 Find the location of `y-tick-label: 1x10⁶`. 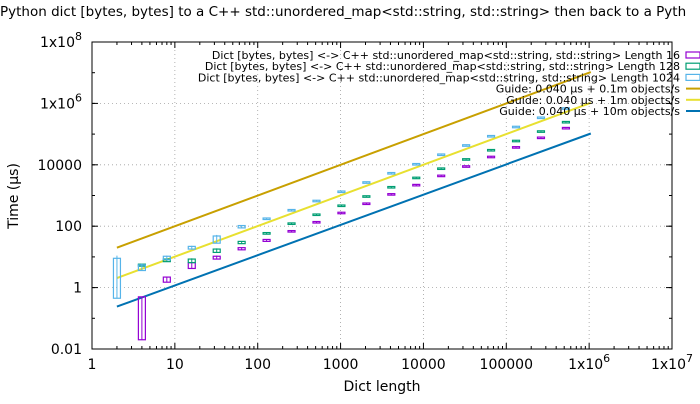

y-tick-label: 1x10⁶ is located at coordinates (61, 101).